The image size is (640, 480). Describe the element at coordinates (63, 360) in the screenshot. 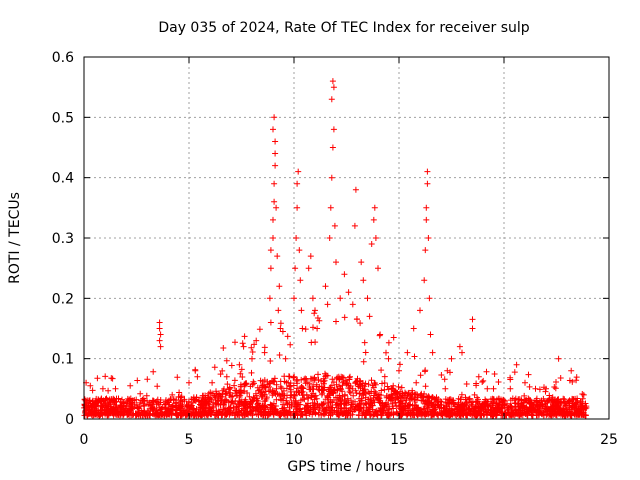

I see `y-tick-label: 0.1` at that location.